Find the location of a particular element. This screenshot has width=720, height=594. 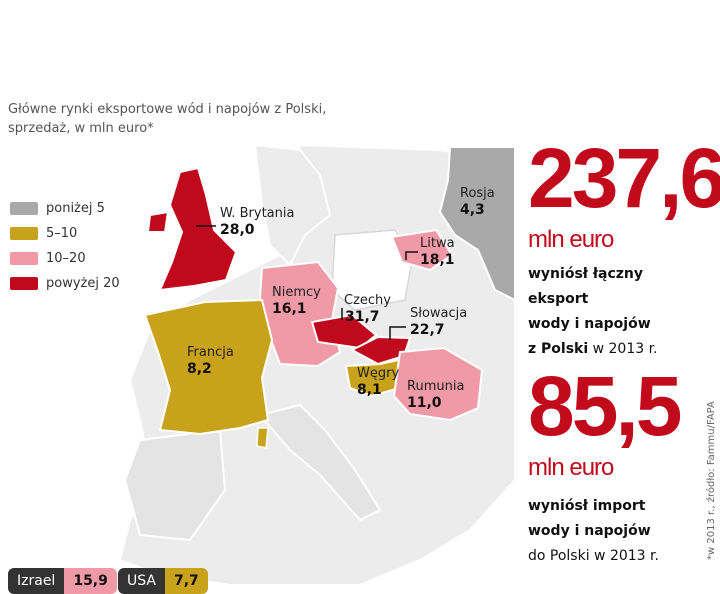

slovakia-region is located at coordinates (380, 350).